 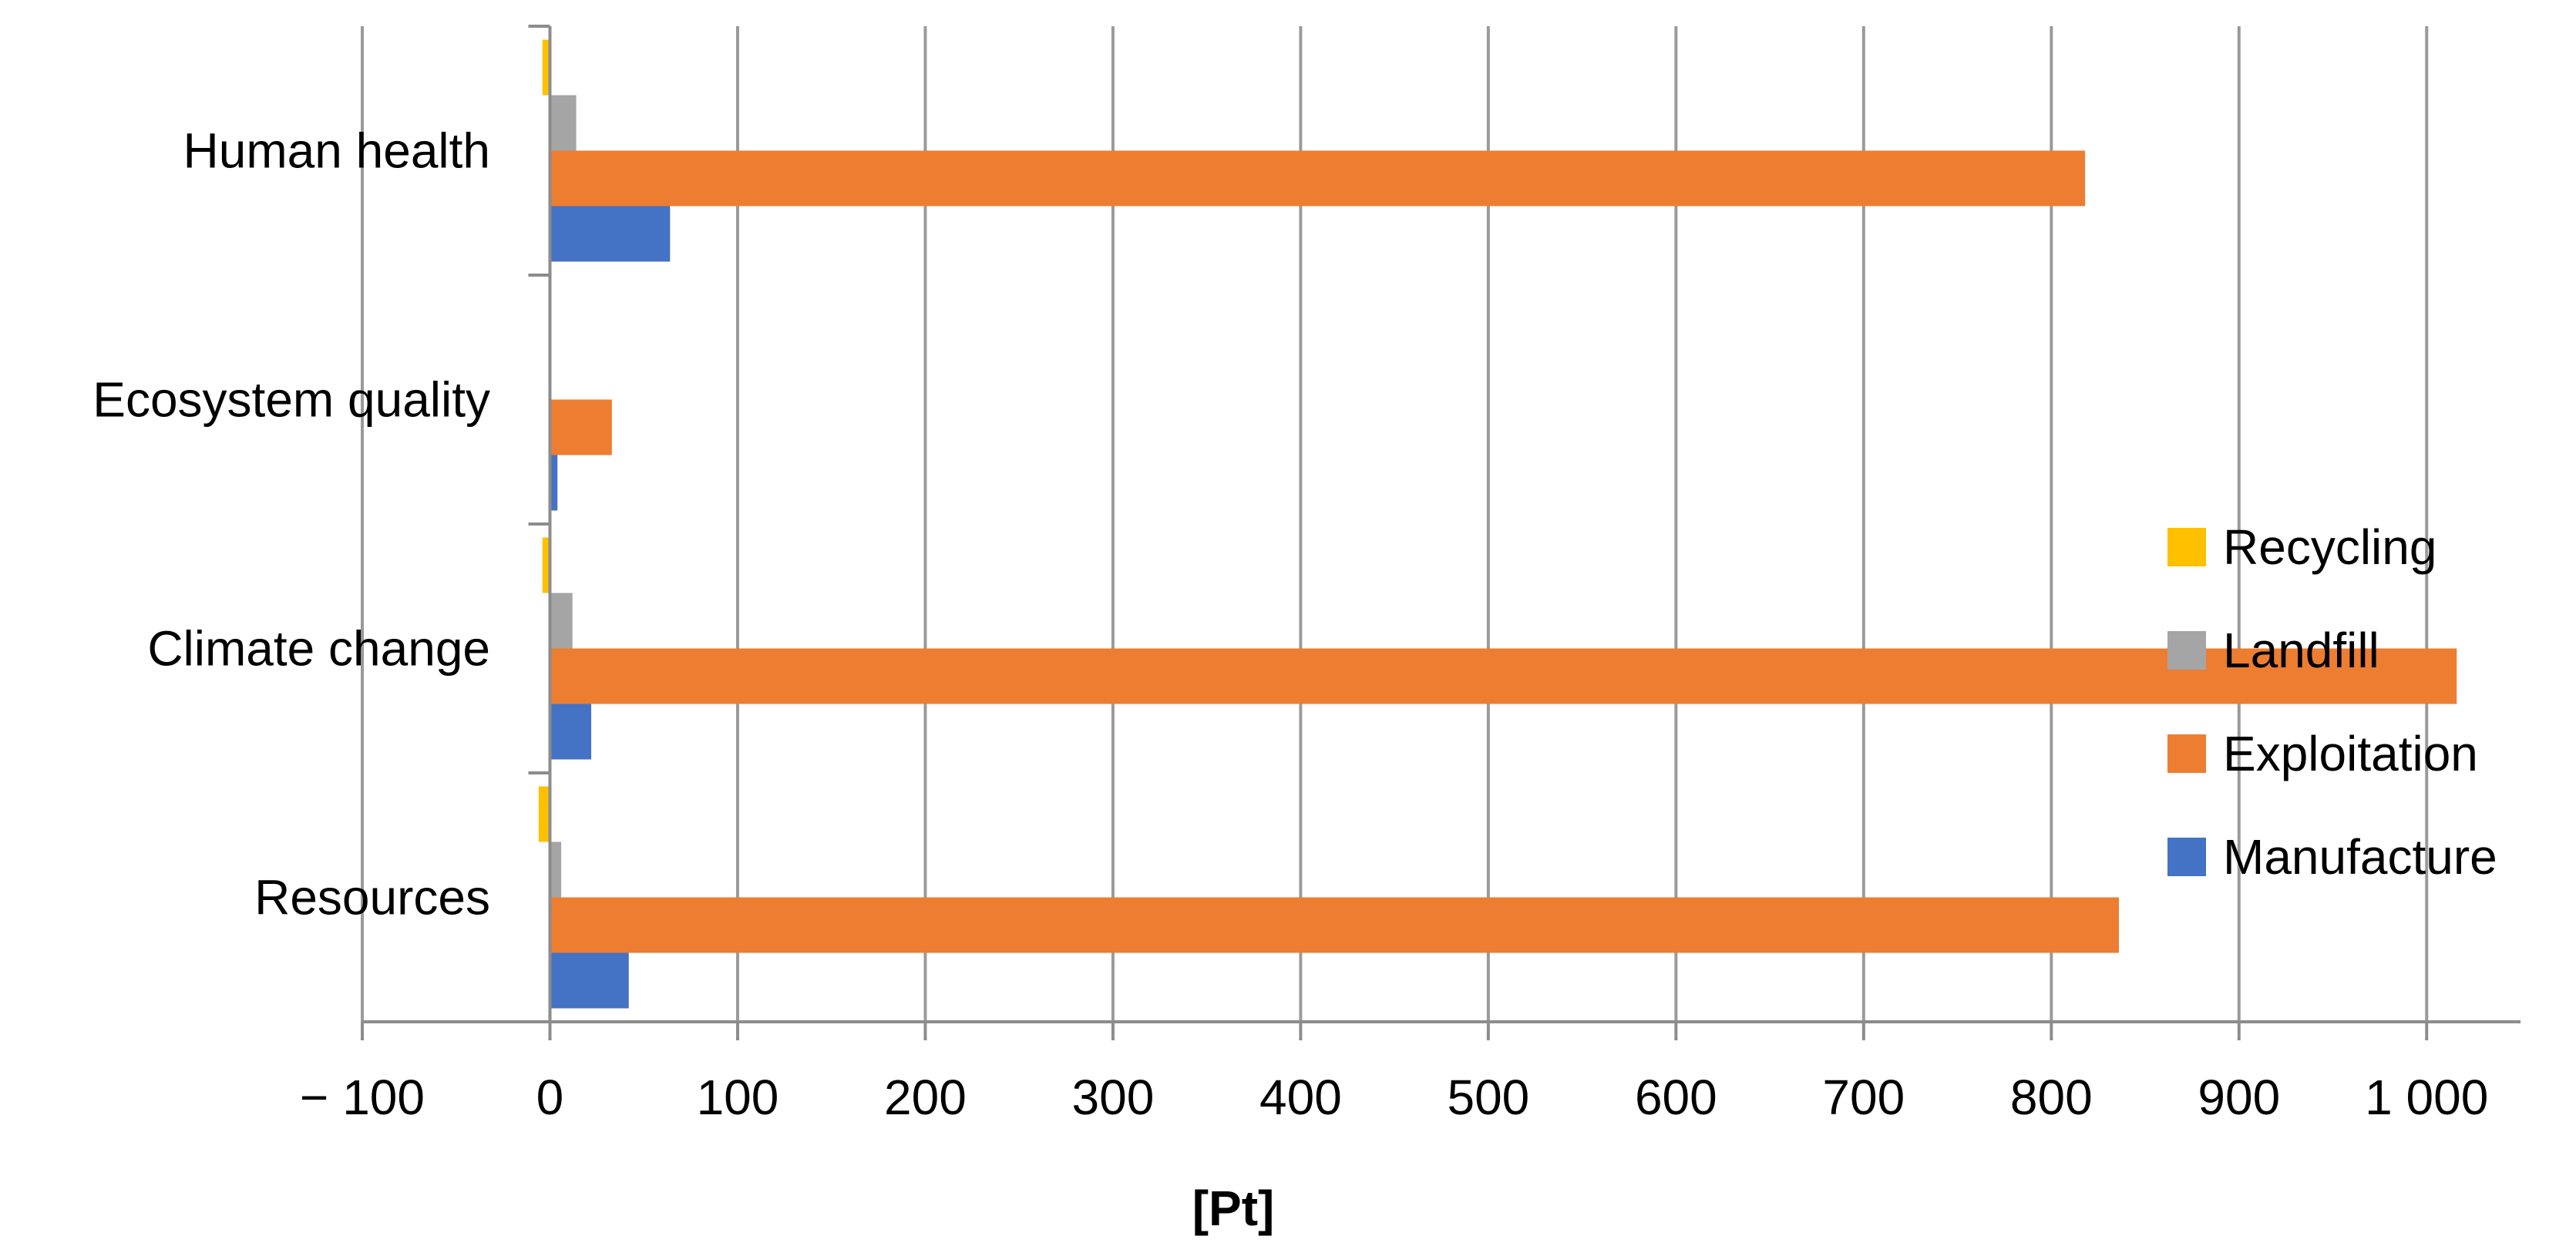 What do you see at coordinates (291, 400) in the screenshot?
I see `category-label-2: Ecosystem quality` at bounding box center [291, 400].